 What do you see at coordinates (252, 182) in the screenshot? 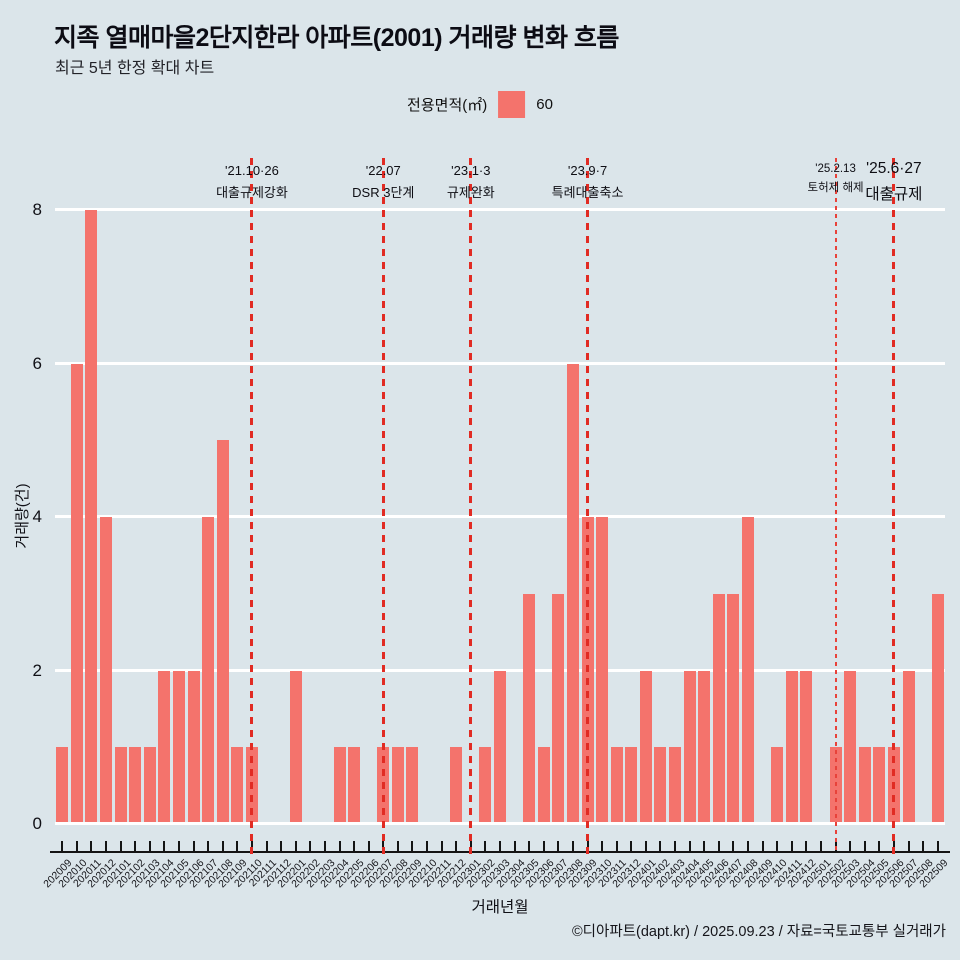
I see `event-annotation-202110: '21.10·26 대출규제강화` at bounding box center [252, 182].